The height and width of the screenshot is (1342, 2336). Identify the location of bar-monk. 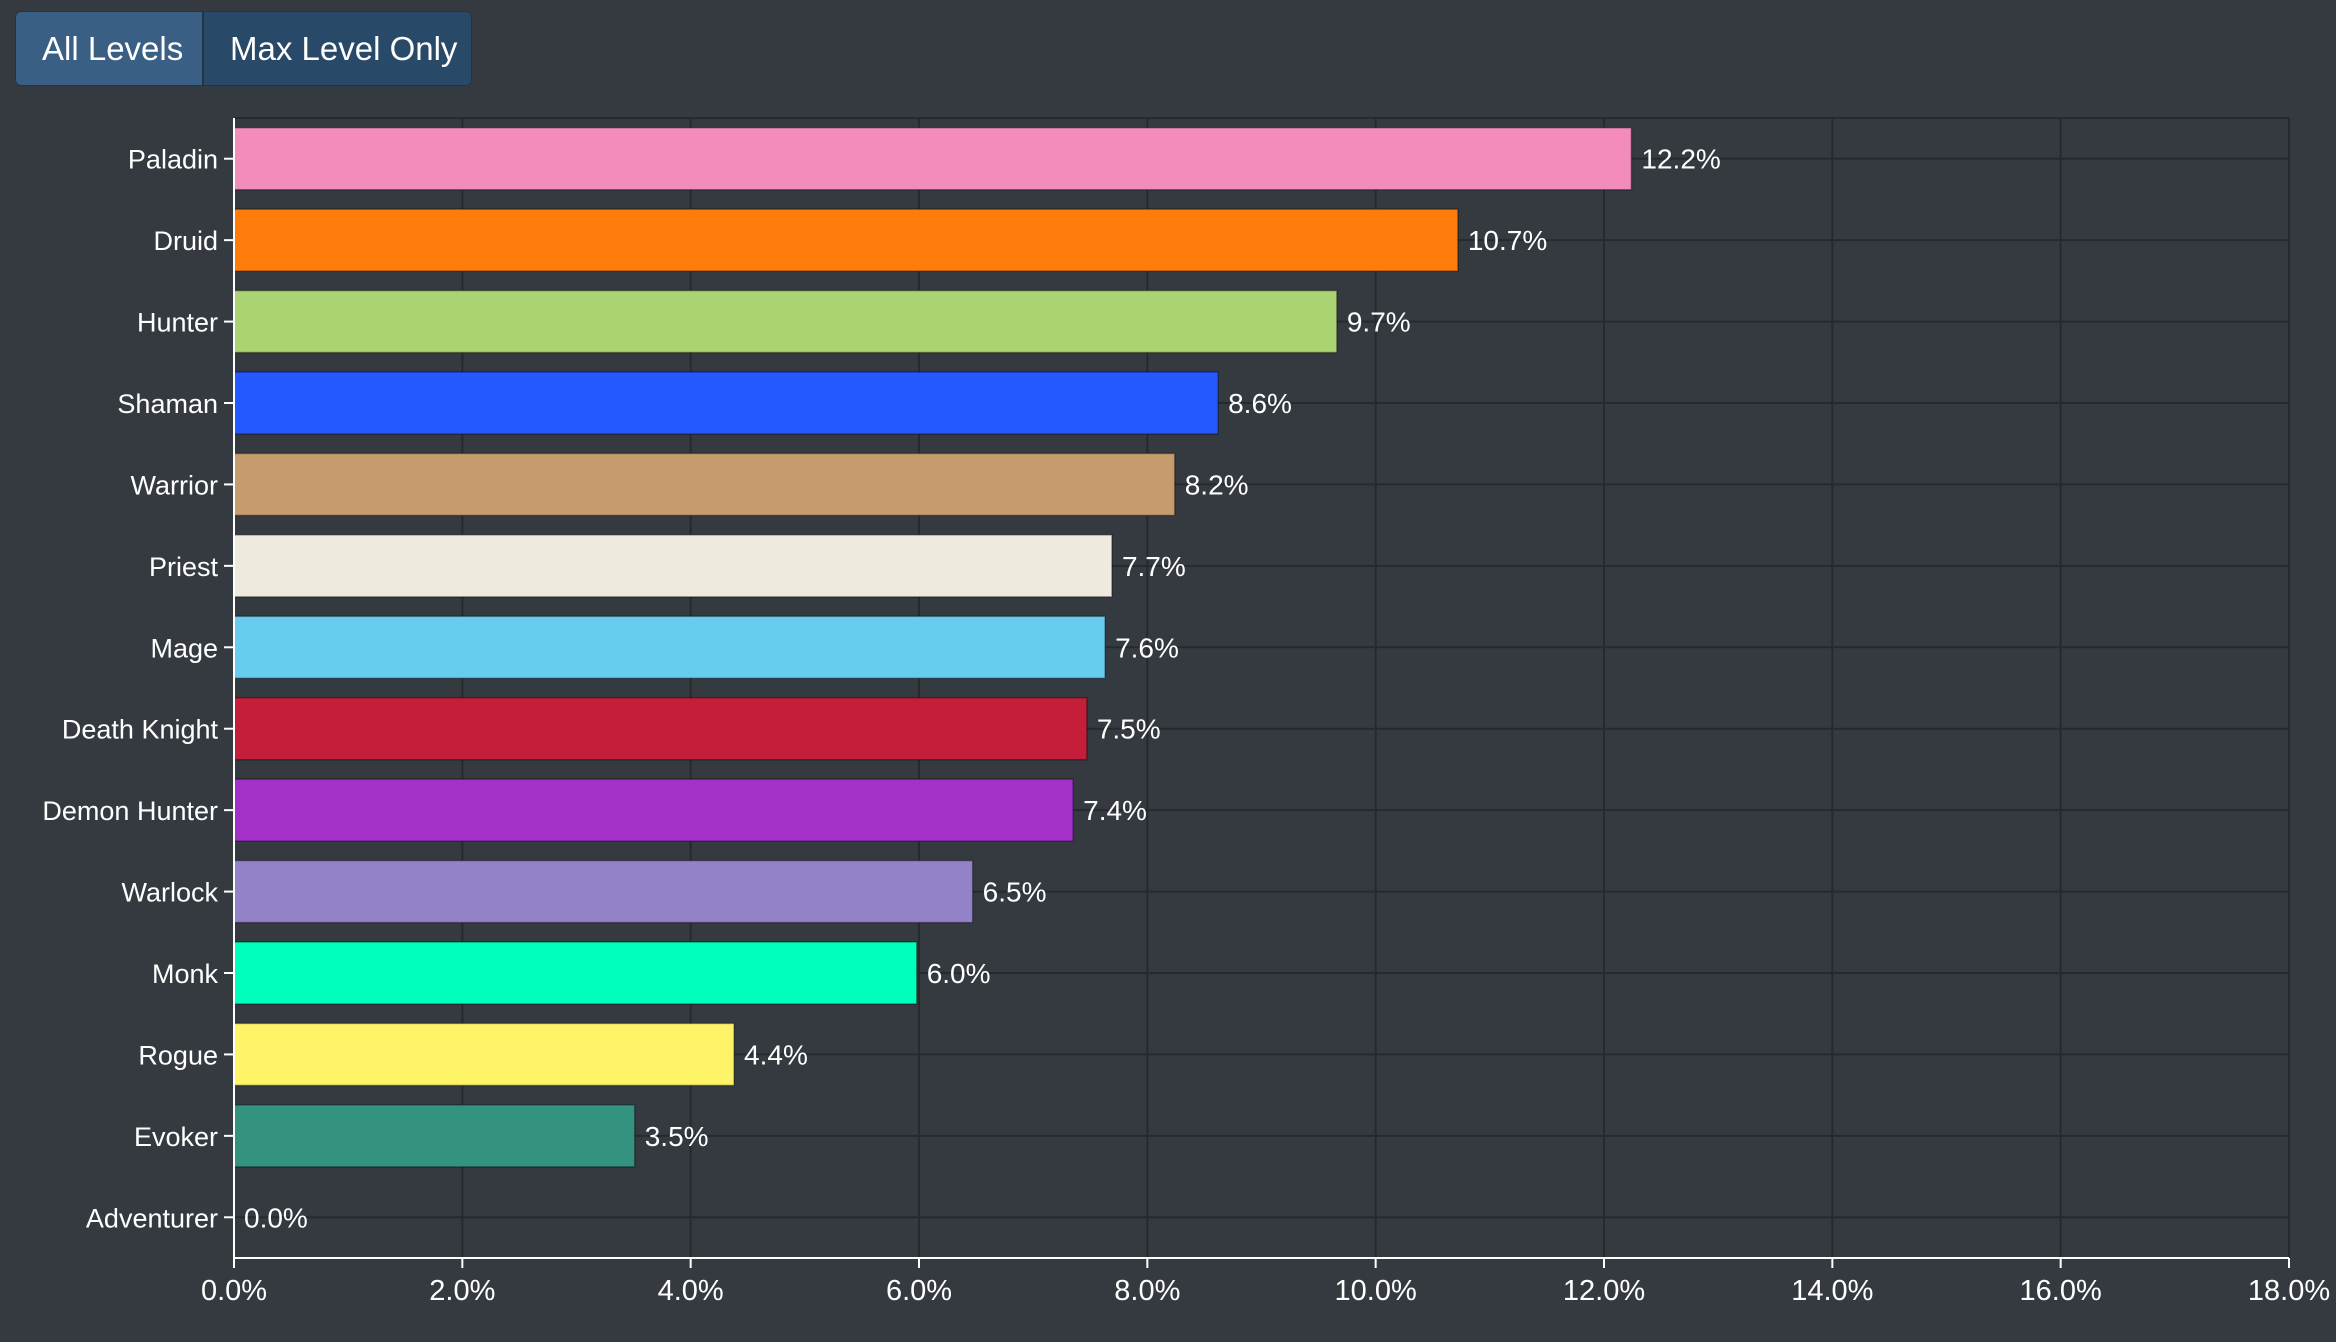
(575, 973).